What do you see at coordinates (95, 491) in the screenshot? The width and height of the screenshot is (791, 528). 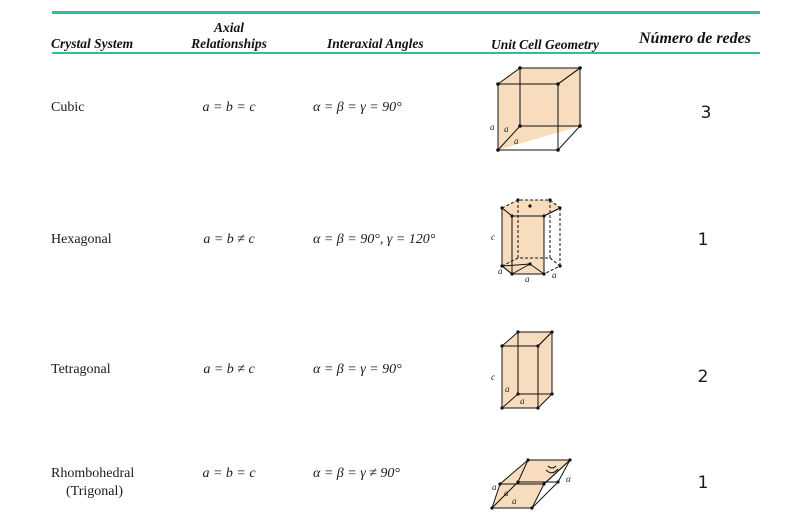 I see `row-rhombohedral-system-line2: (Trigonal)` at bounding box center [95, 491].